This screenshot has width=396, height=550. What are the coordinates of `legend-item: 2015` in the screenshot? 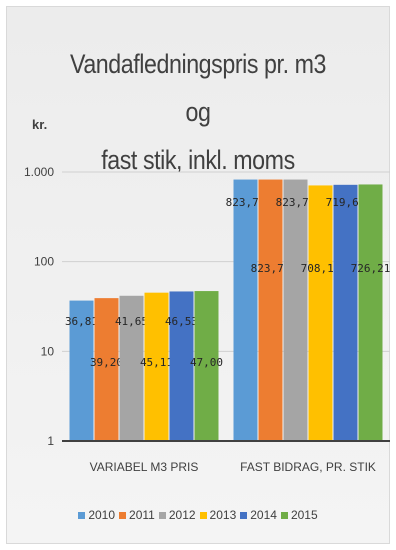 It's located at (299, 515).